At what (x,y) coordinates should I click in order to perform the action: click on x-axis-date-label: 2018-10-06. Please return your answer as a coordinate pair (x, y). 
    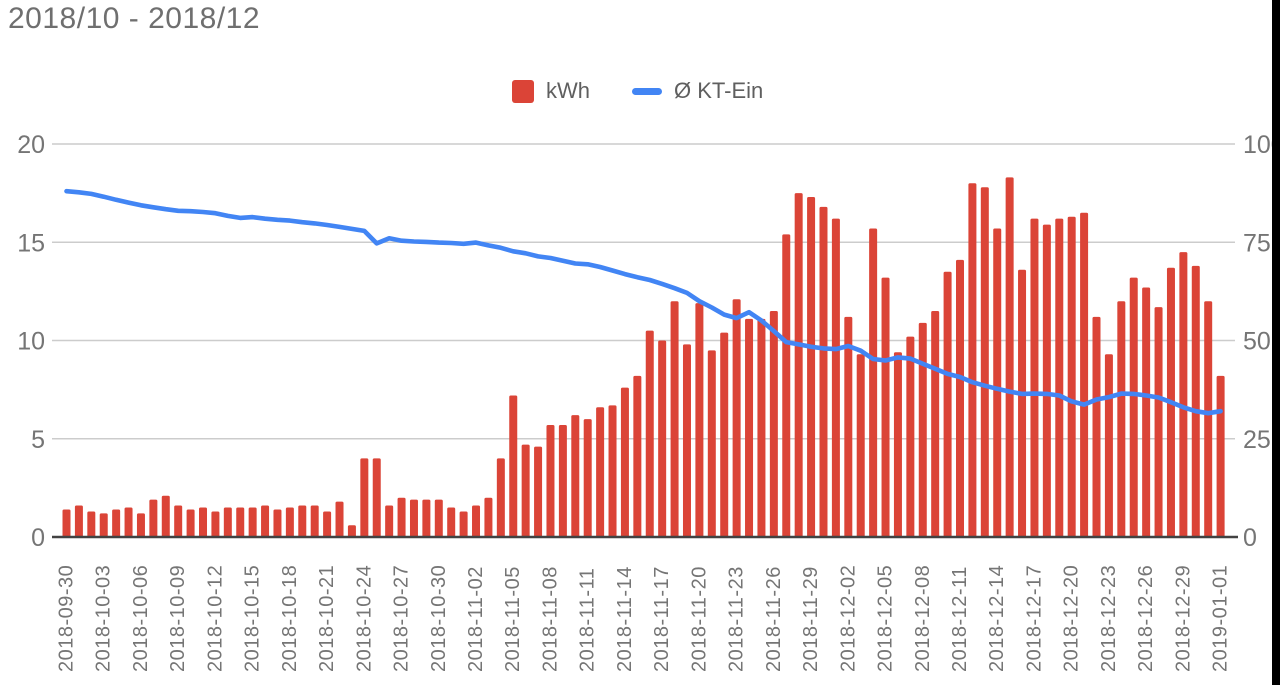
    Looking at the image, I should click on (141, 618).